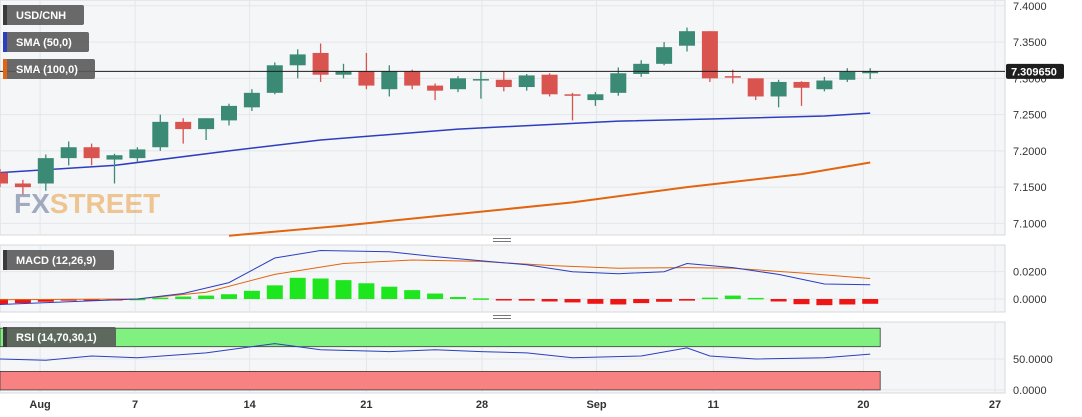  I want to click on last-price-value: 7.309650, so click(1034, 72).